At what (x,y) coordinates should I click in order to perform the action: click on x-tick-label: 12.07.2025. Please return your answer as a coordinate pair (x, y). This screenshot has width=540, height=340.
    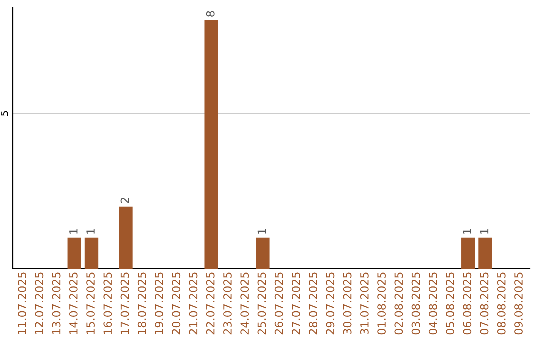
    Looking at the image, I should click on (39, 303).